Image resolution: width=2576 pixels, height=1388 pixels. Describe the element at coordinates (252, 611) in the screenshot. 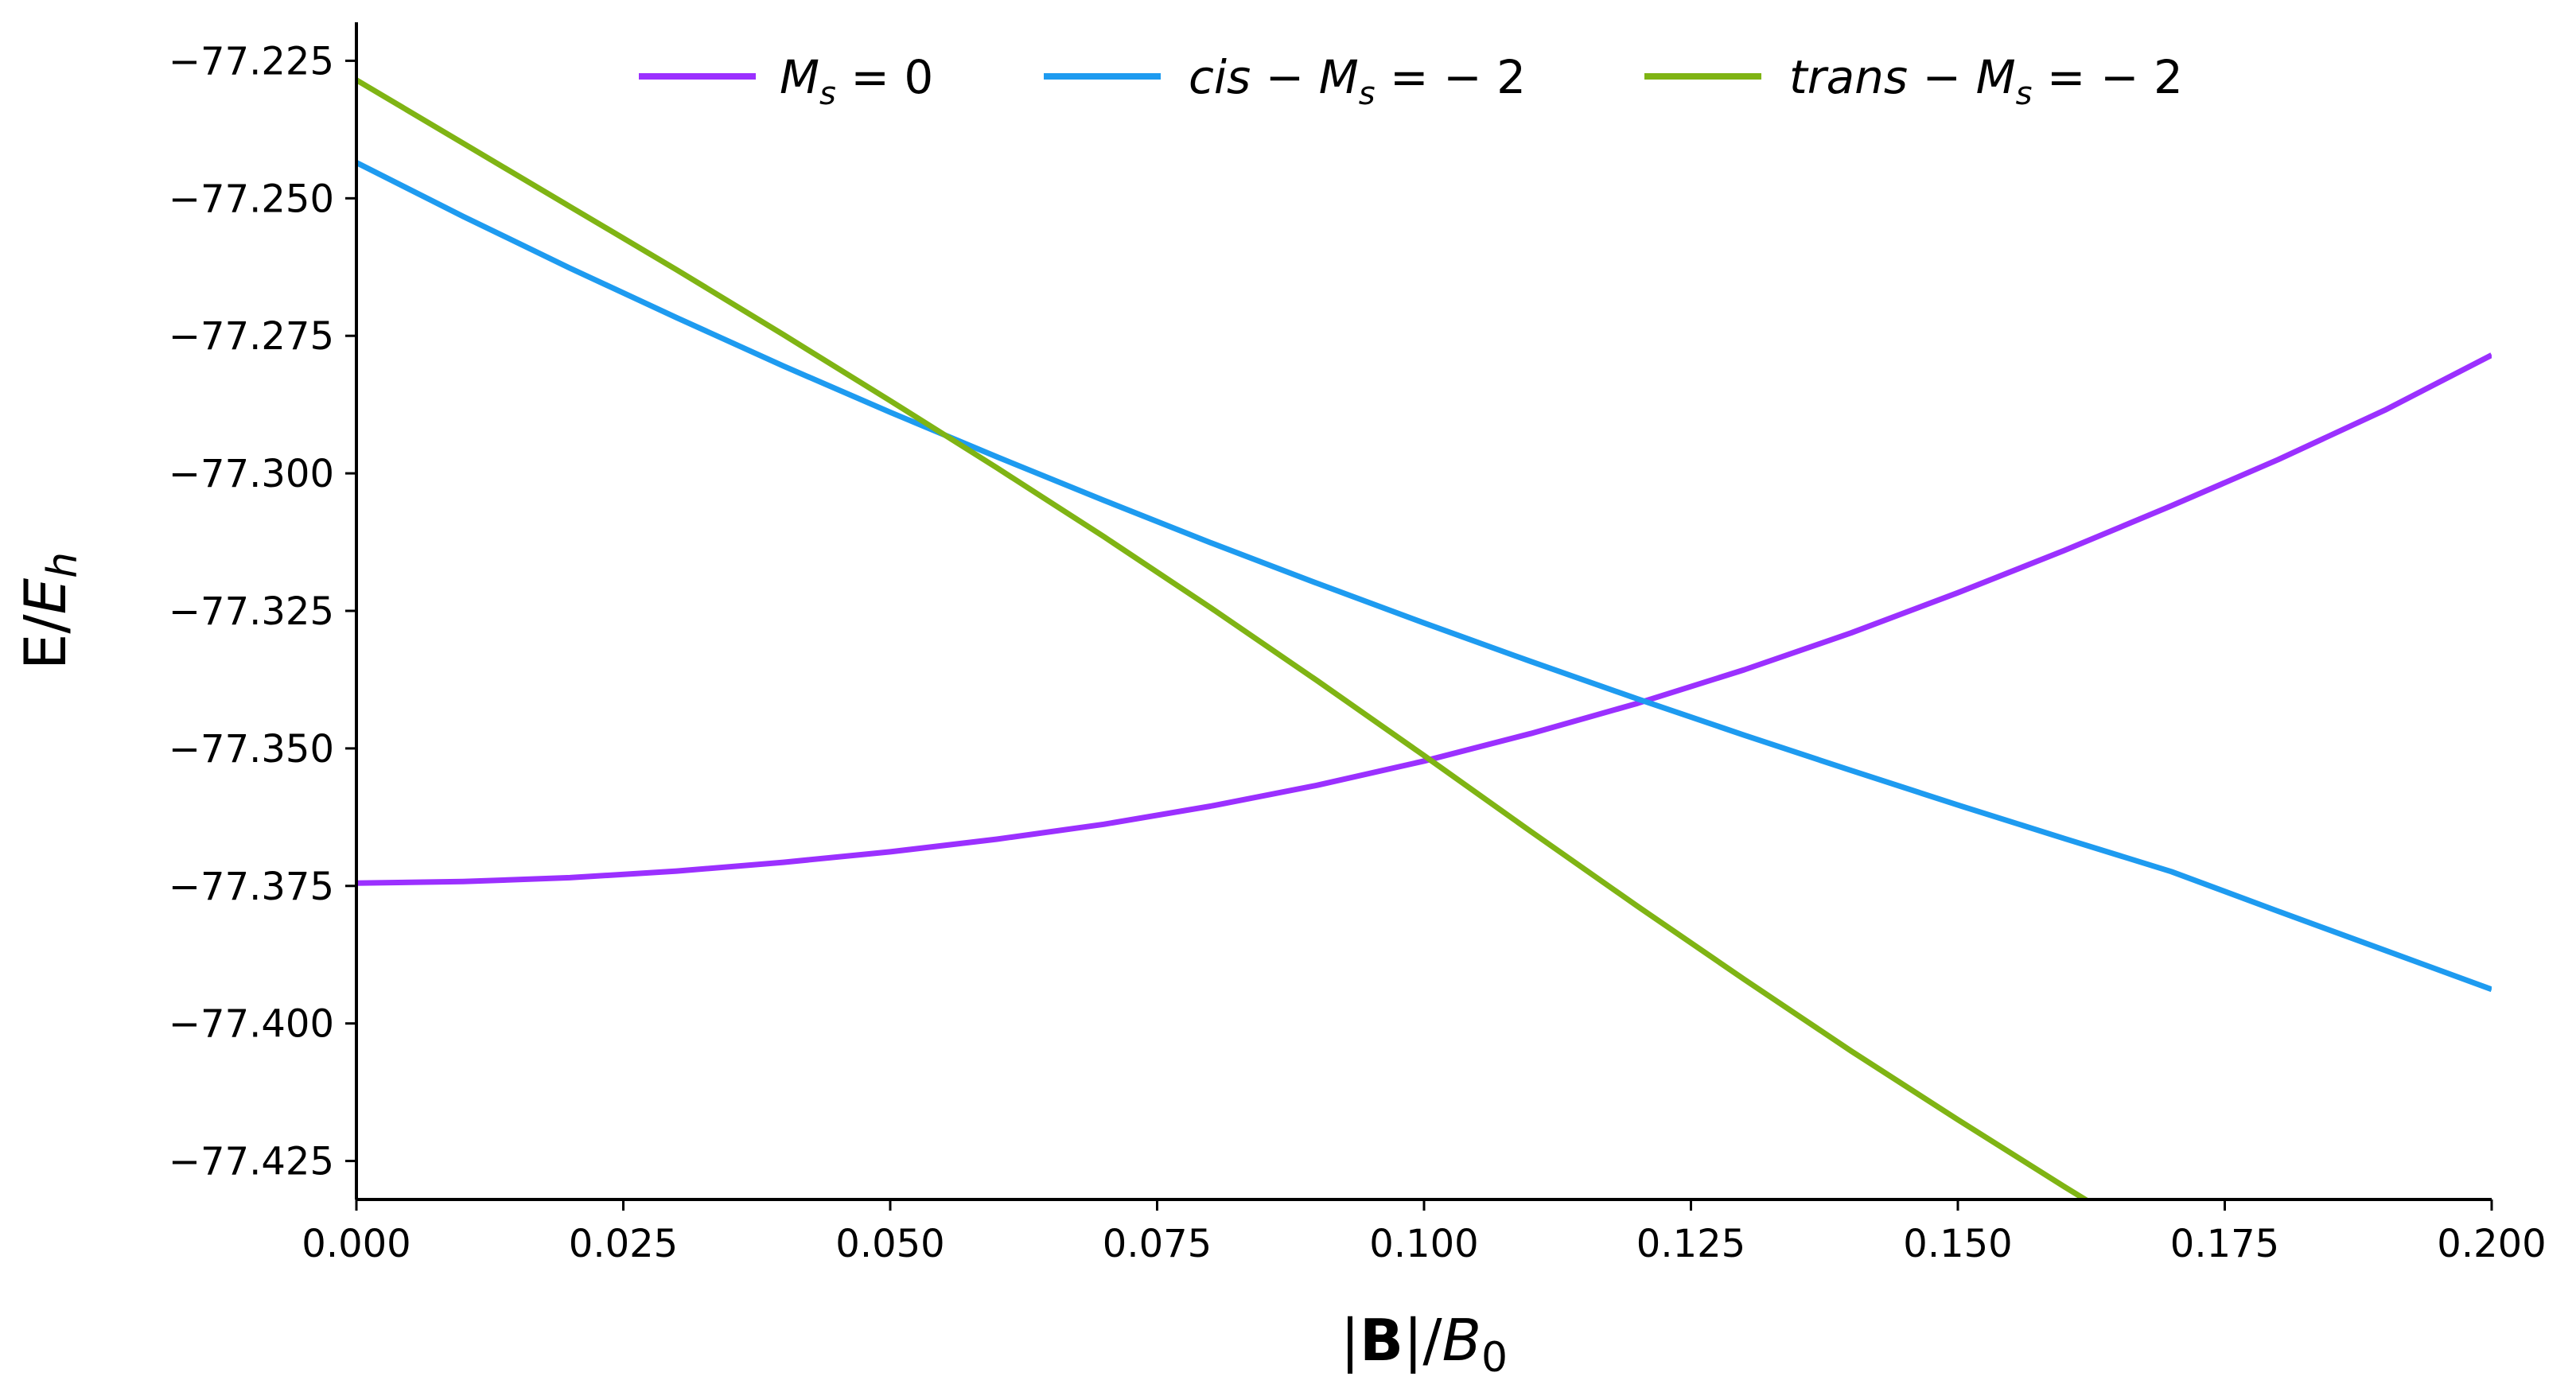

I see `y-tick-label: −77.325` at that location.